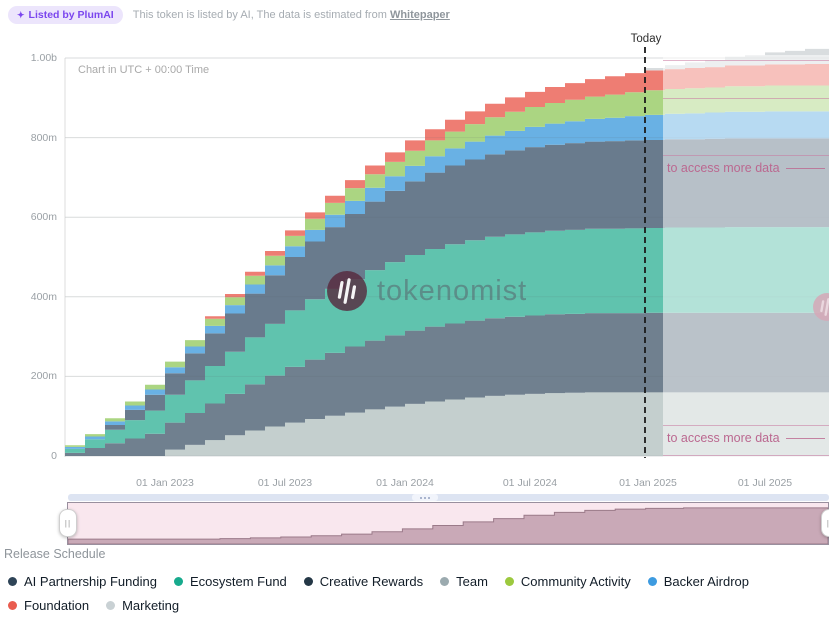 The image size is (829, 618). Describe the element at coordinates (706, 581) in the screenshot. I see `legend-label: Backer Airdrop` at that location.